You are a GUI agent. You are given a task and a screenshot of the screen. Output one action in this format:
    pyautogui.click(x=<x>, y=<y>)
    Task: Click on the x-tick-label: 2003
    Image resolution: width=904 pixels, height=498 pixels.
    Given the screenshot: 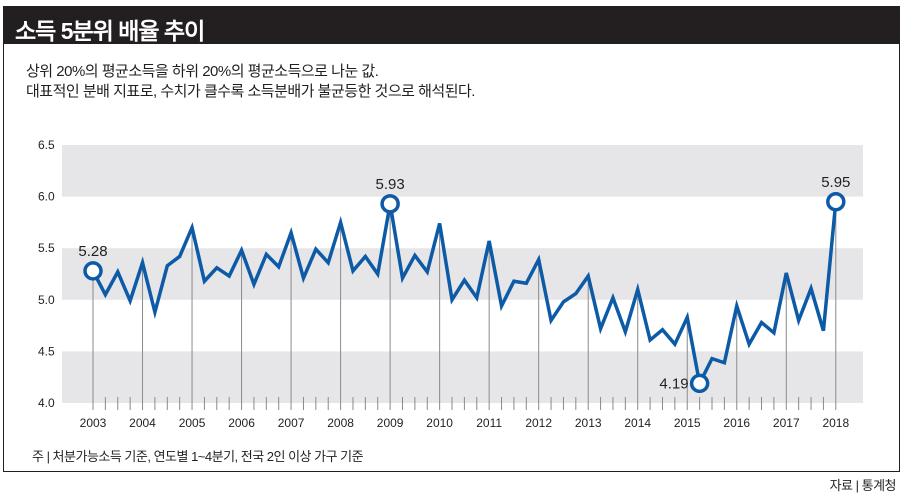 What is the action you would take?
    pyautogui.click(x=93, y=423)
    